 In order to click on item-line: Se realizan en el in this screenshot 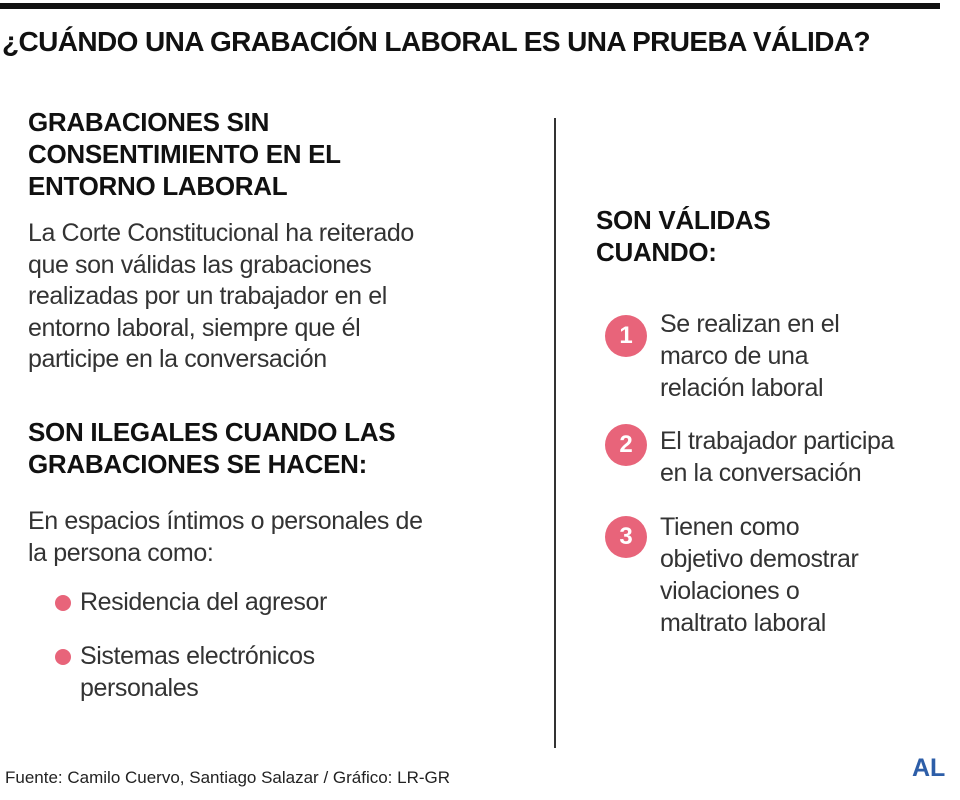, I will do `click(750, 324)`.